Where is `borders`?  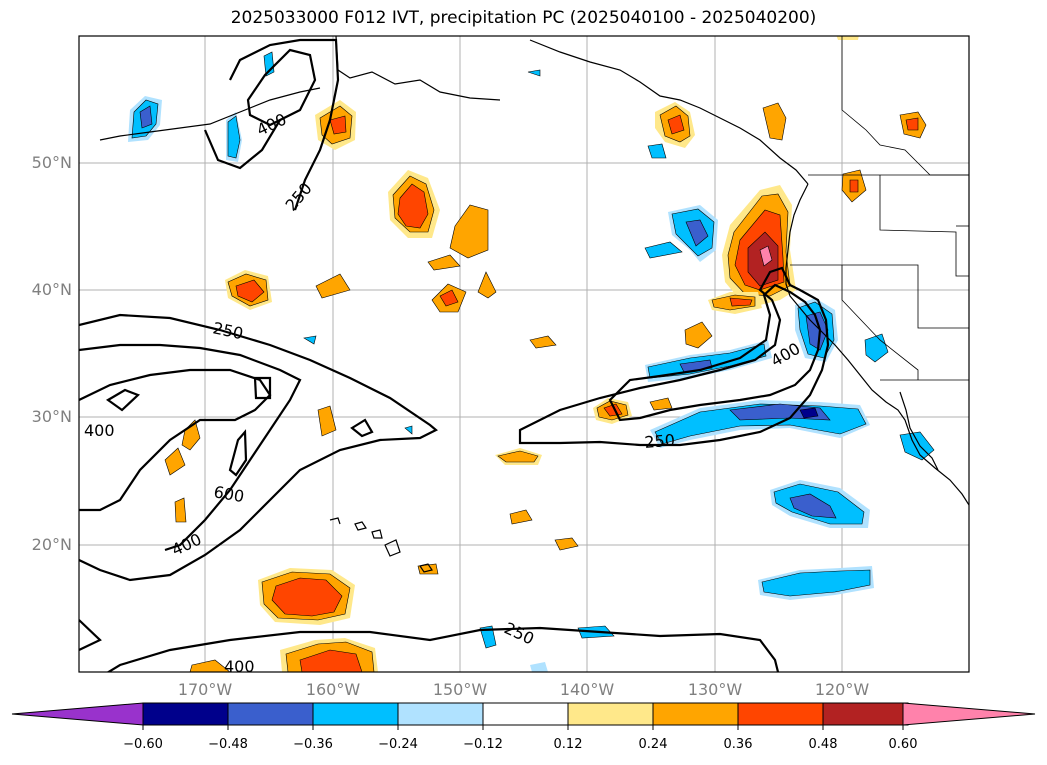 borders is located at coordinates (879, 208).